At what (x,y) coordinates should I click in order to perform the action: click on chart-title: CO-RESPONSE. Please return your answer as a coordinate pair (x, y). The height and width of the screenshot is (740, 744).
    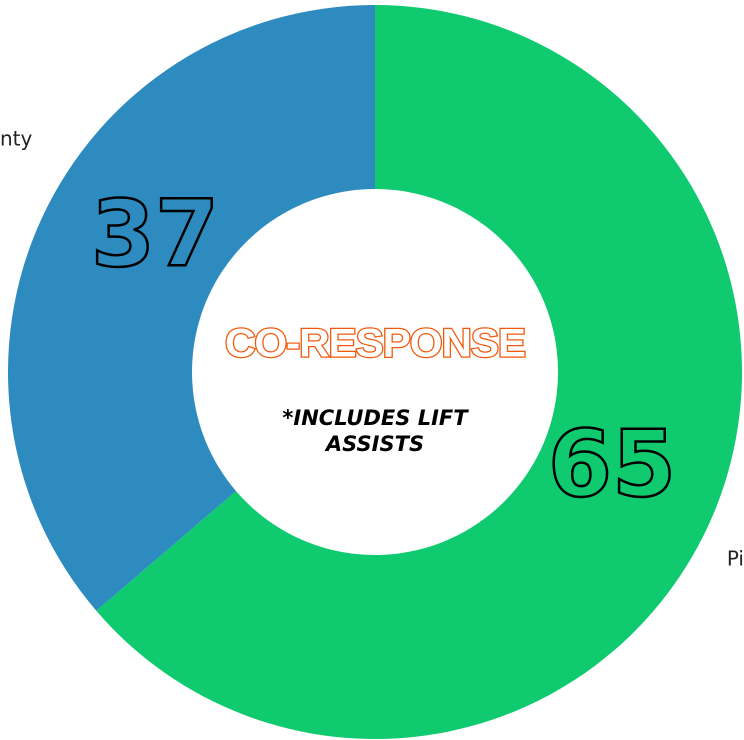
    Looking at the image, I should click on (375, 344).